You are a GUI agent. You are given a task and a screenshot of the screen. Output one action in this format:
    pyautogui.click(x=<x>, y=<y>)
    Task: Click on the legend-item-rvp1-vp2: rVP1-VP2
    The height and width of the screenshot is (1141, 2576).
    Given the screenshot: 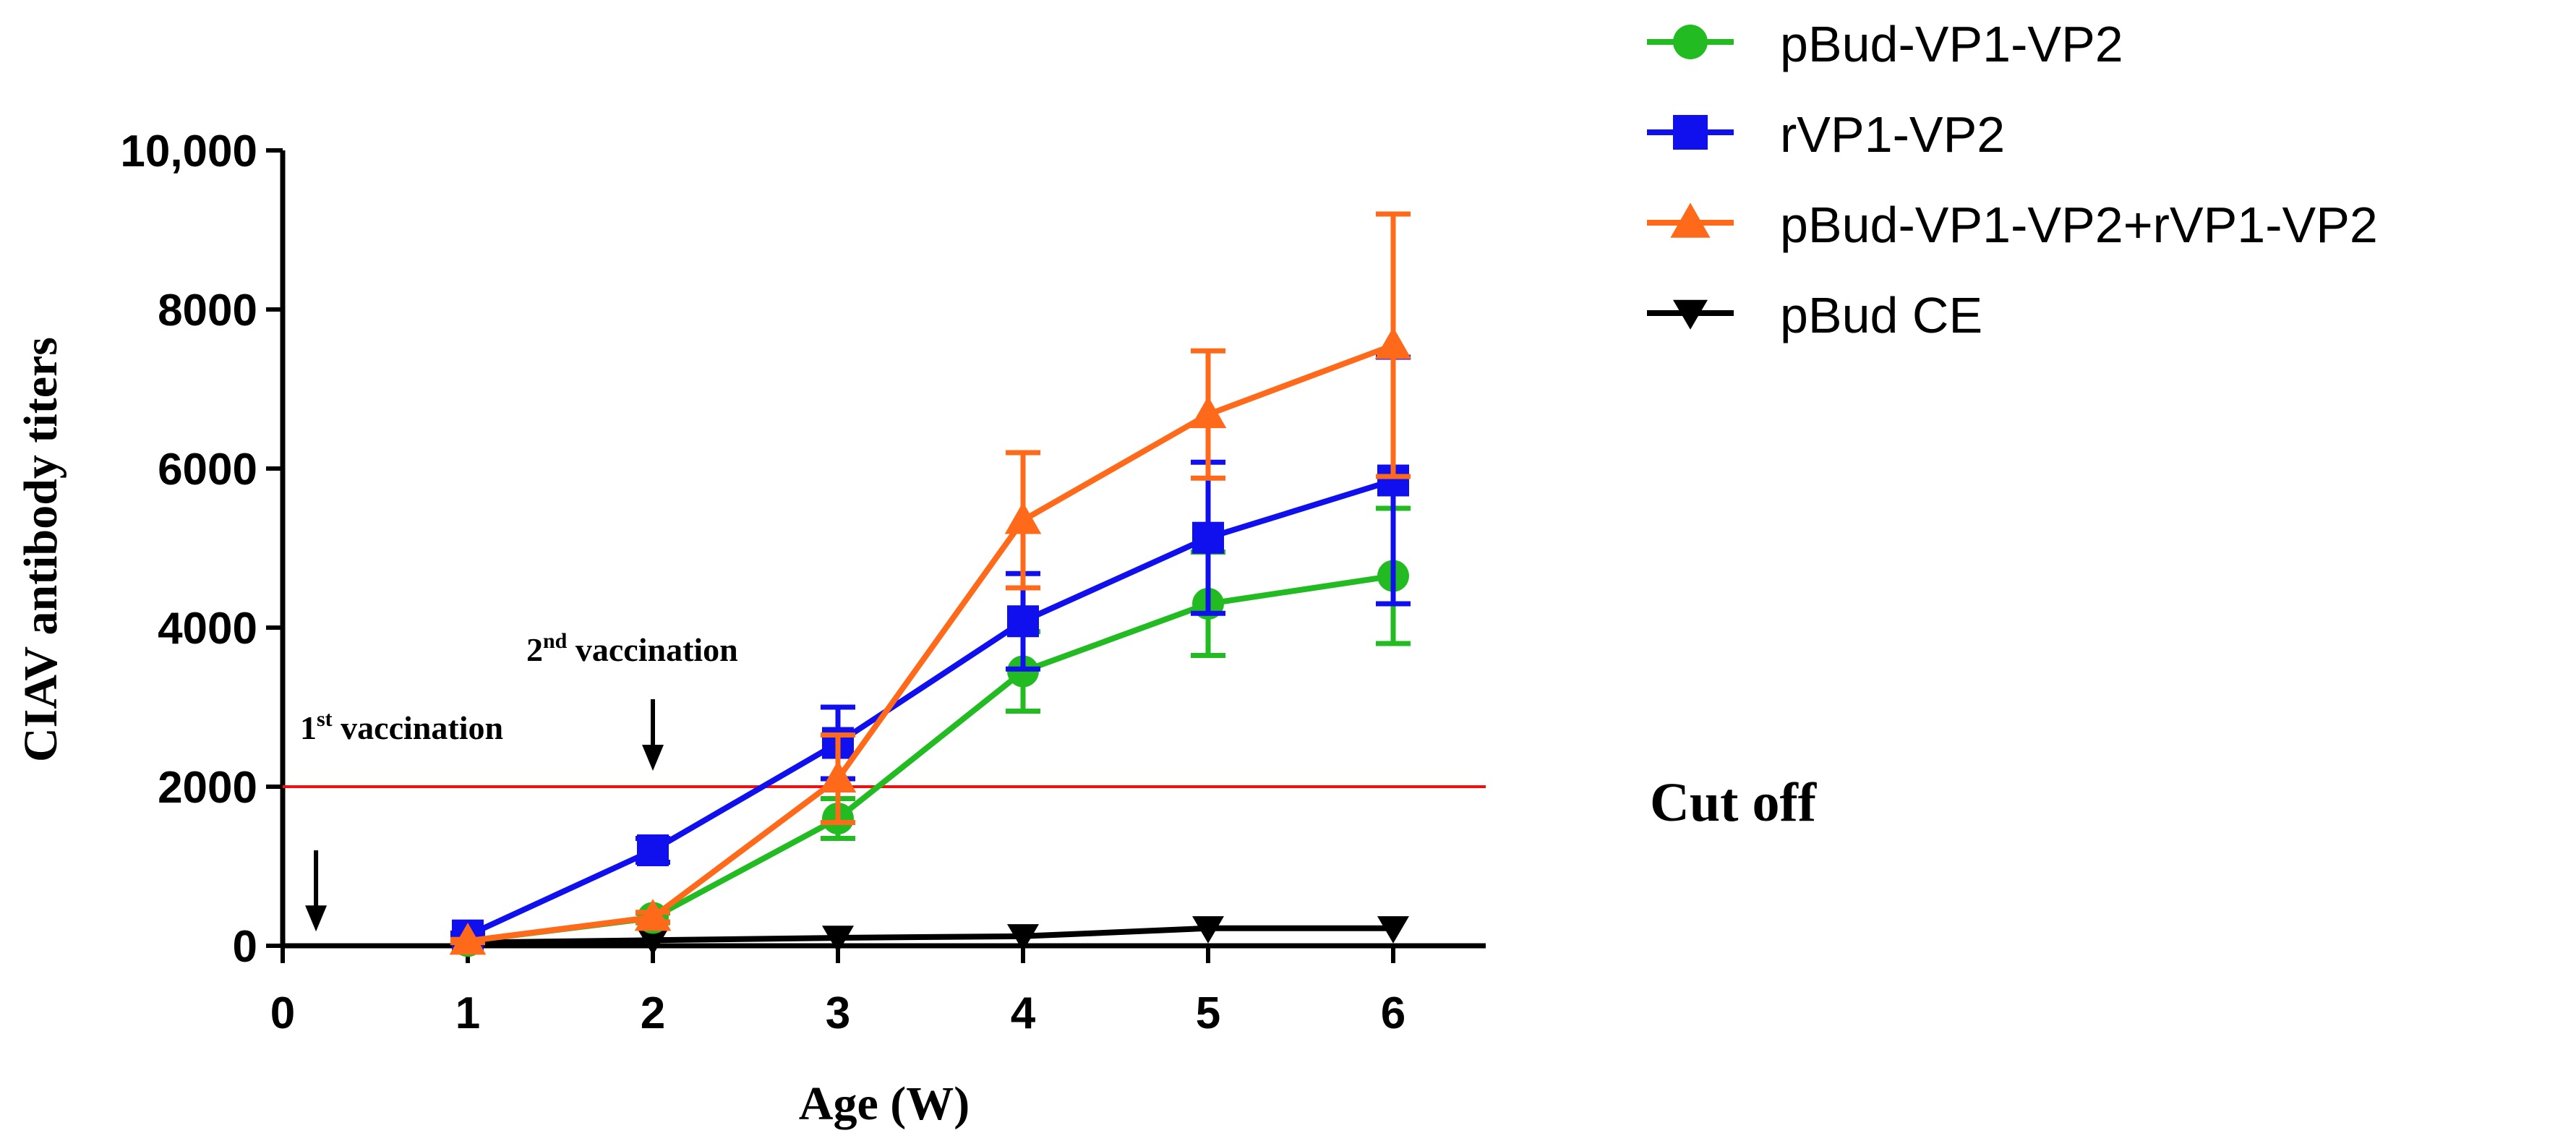 What is the action you would take?
    pyautogui.click(x=1826, y=134)
    